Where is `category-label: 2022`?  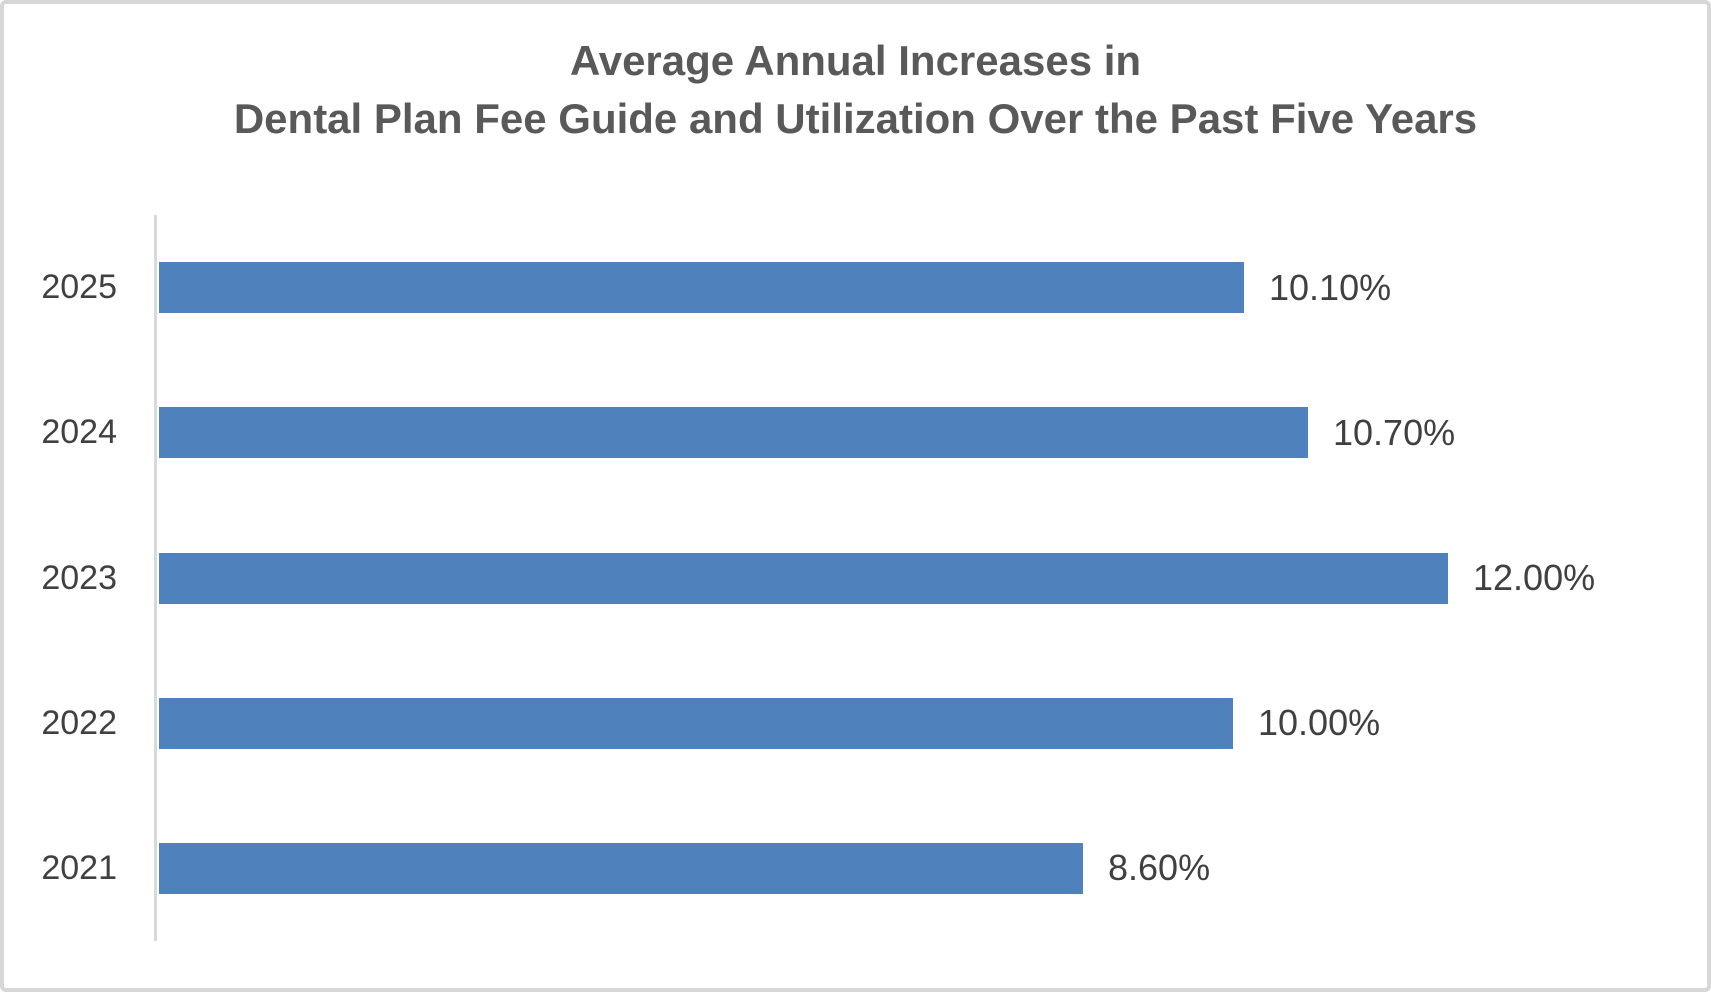
category-label: 2022 is located at coordinates (79, 722).